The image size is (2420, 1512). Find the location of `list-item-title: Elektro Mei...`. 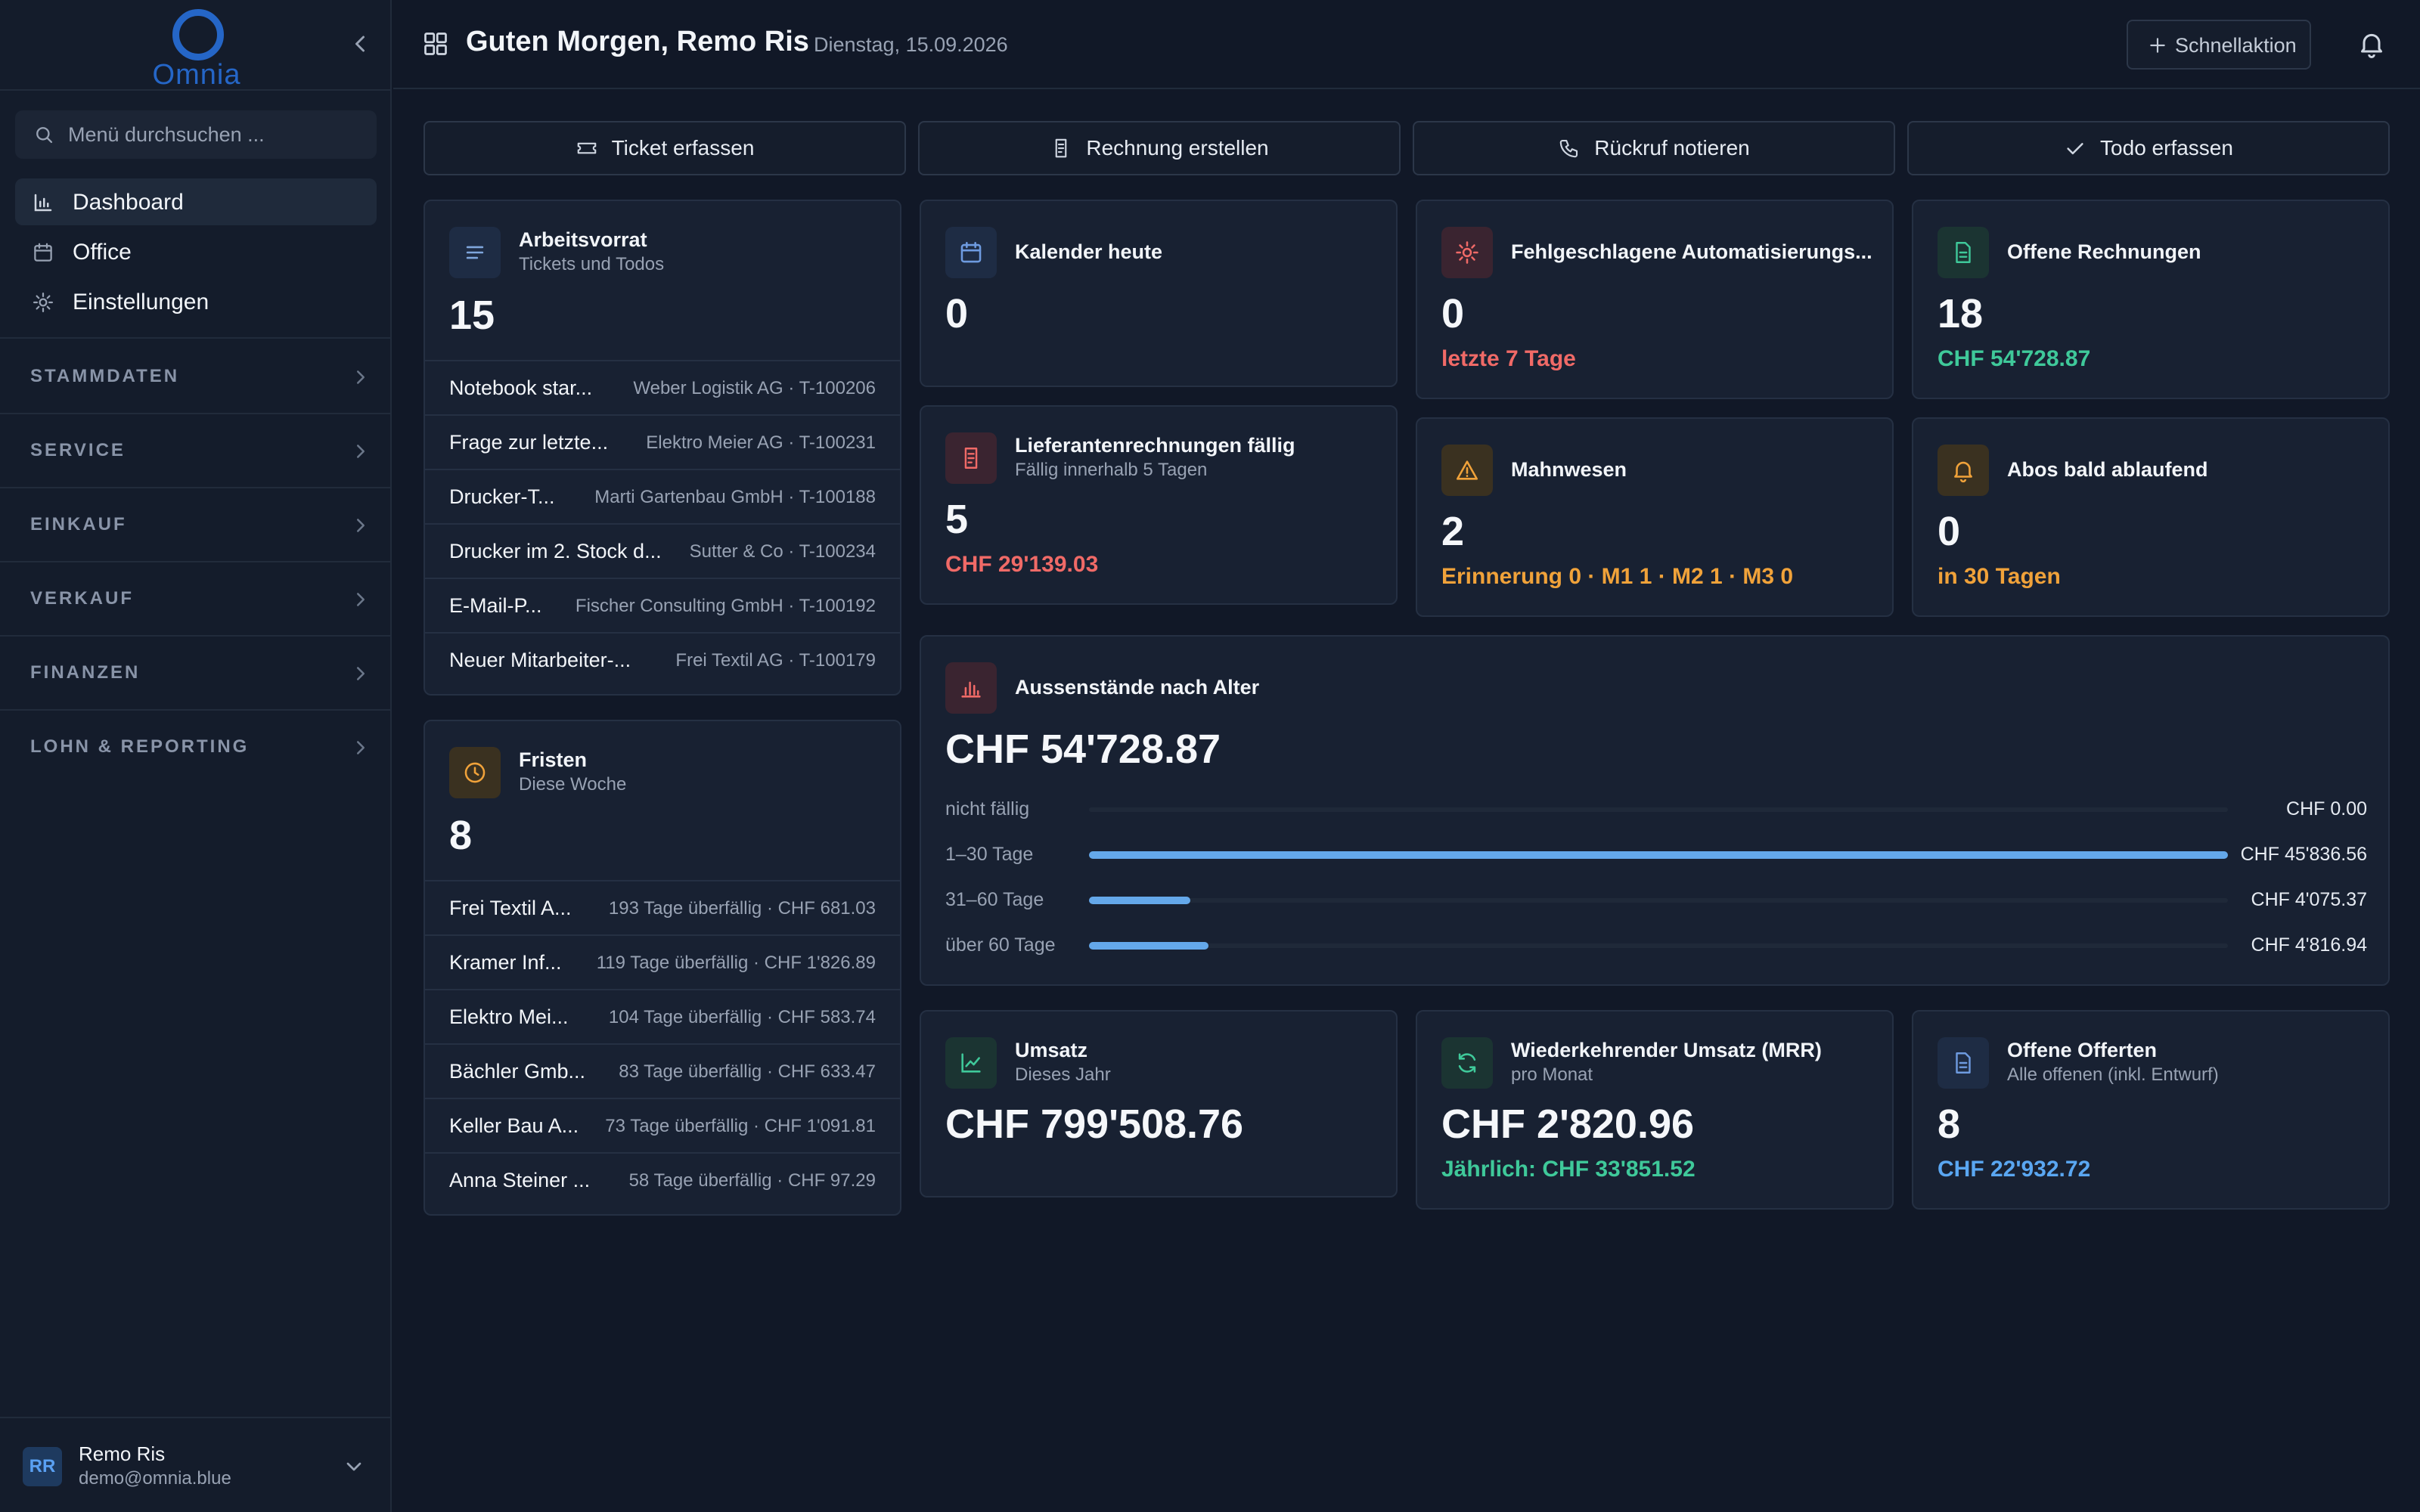

list-item-title: Elektro Mei... is located at coordinates (509, 1016).